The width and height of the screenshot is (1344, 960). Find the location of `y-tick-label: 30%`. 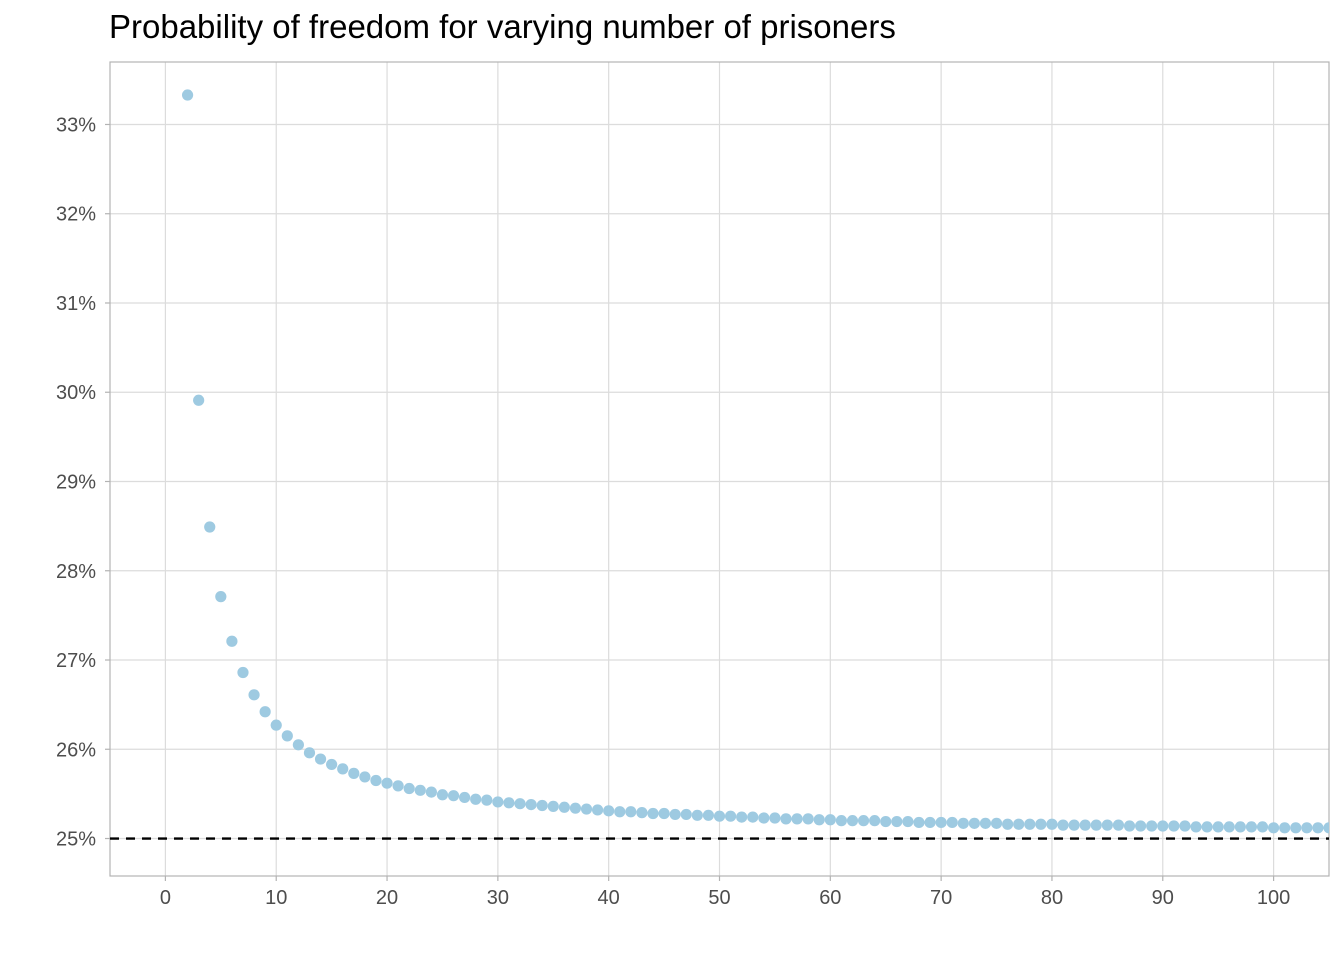

y-tick-label: 30% is located at coordinates (76, 393).